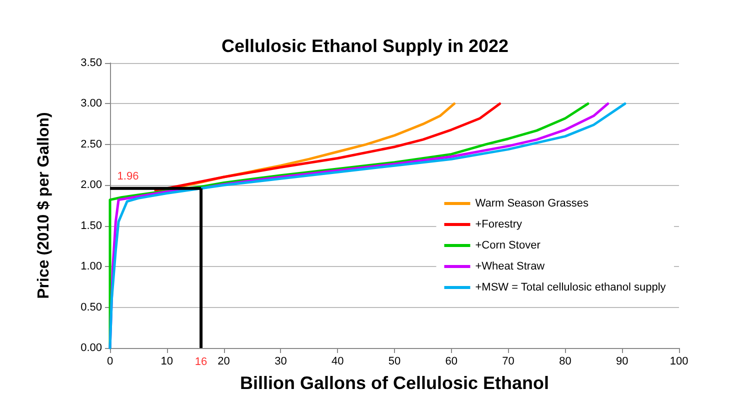 The width and height of the screenshot is (730, 414). Describe the element at coordinates (451, 362) in the screenshot. I see `x-tick-label: 60` at that location.